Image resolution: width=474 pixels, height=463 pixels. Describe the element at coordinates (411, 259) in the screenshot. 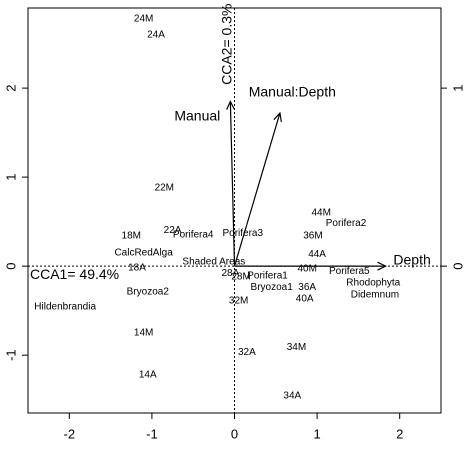

I see `arrow-label: Depth` at that location.